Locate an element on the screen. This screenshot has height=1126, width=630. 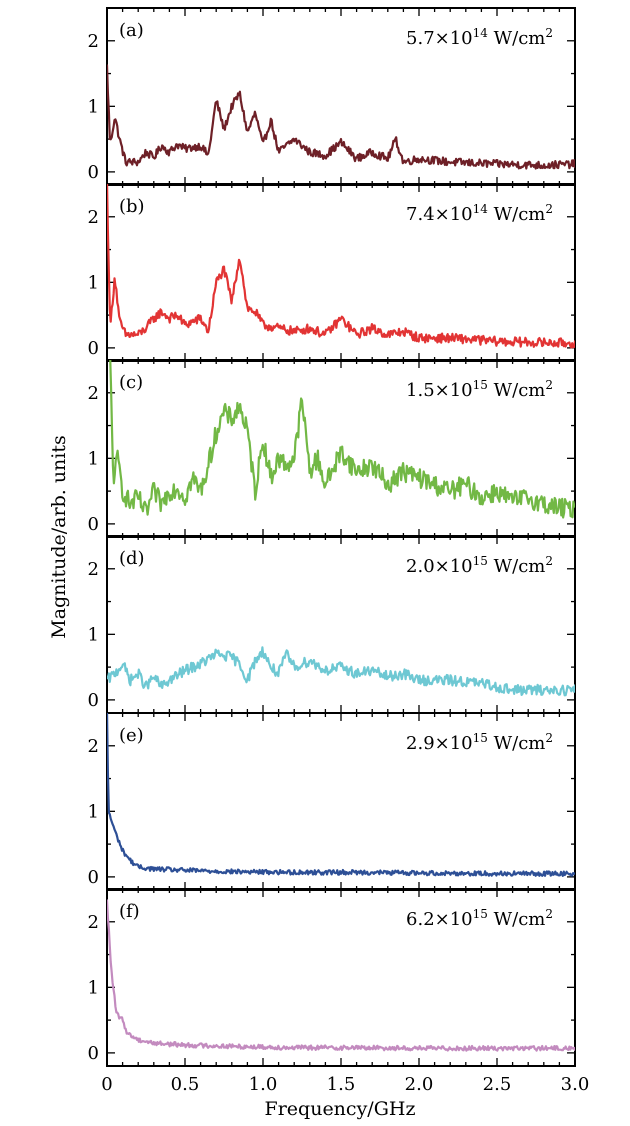
panel-label: (c) is located at coordinates (131, 382).